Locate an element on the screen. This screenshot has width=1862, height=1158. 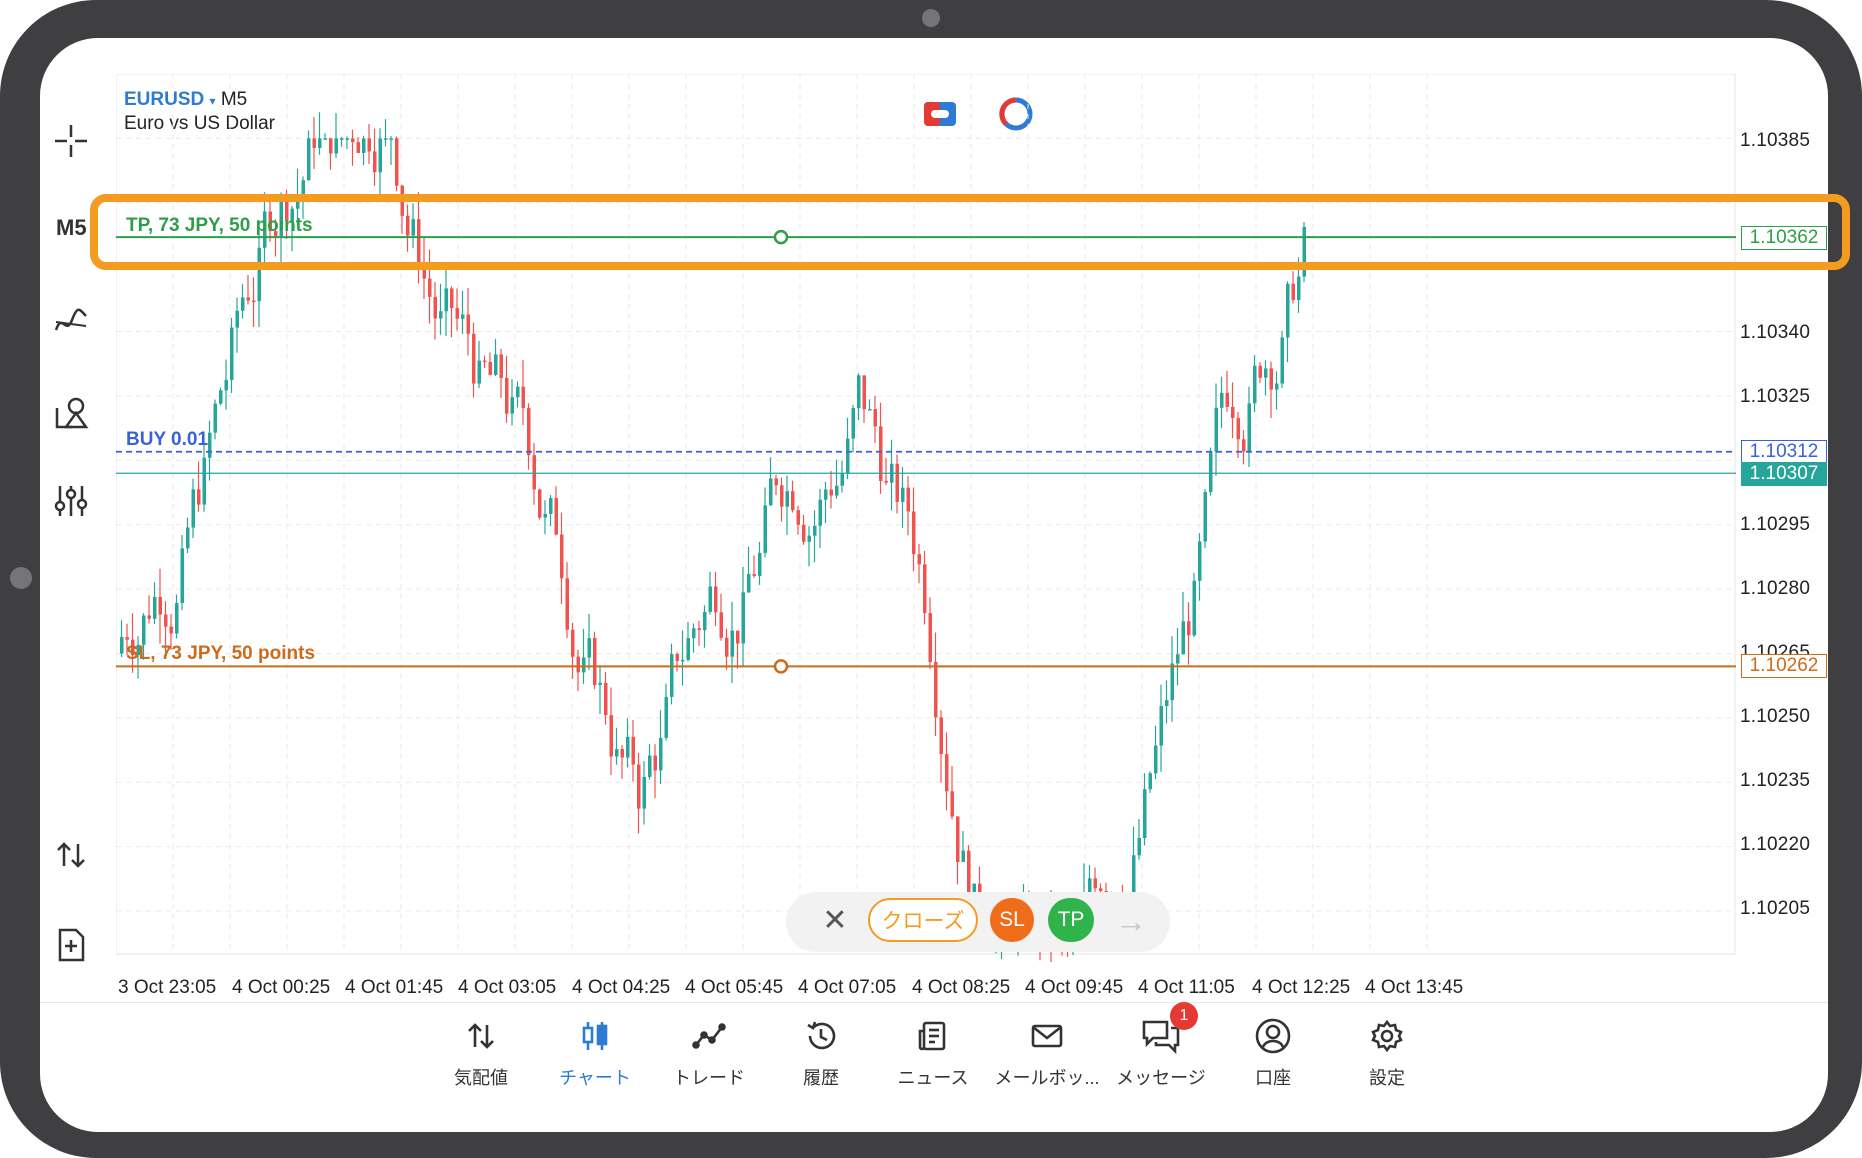
new-order-icon is located at coordinates (71, 945).